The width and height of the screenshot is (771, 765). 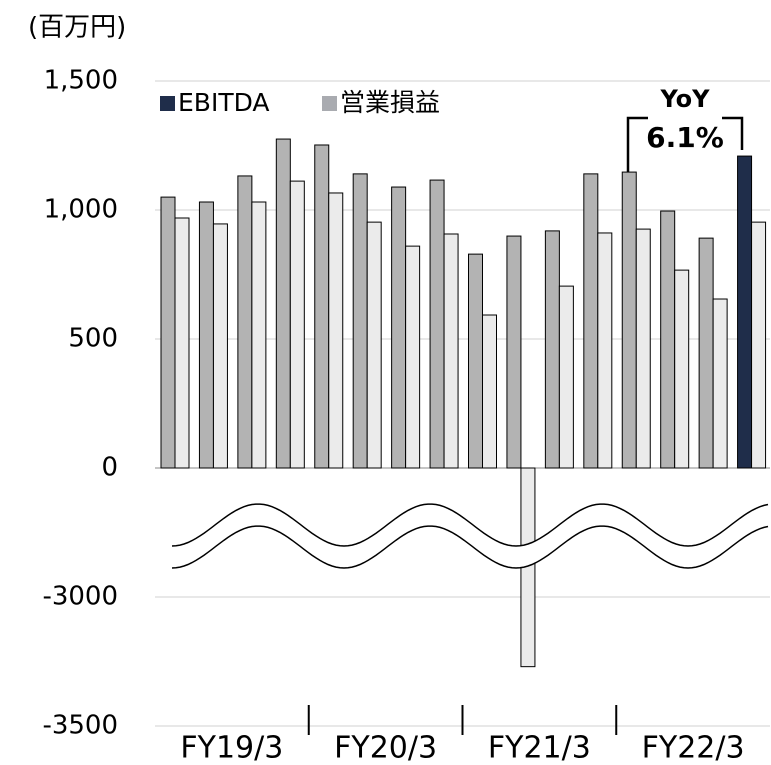 I want to click on legend-label: 営業損益, so click(x=390, y=102).